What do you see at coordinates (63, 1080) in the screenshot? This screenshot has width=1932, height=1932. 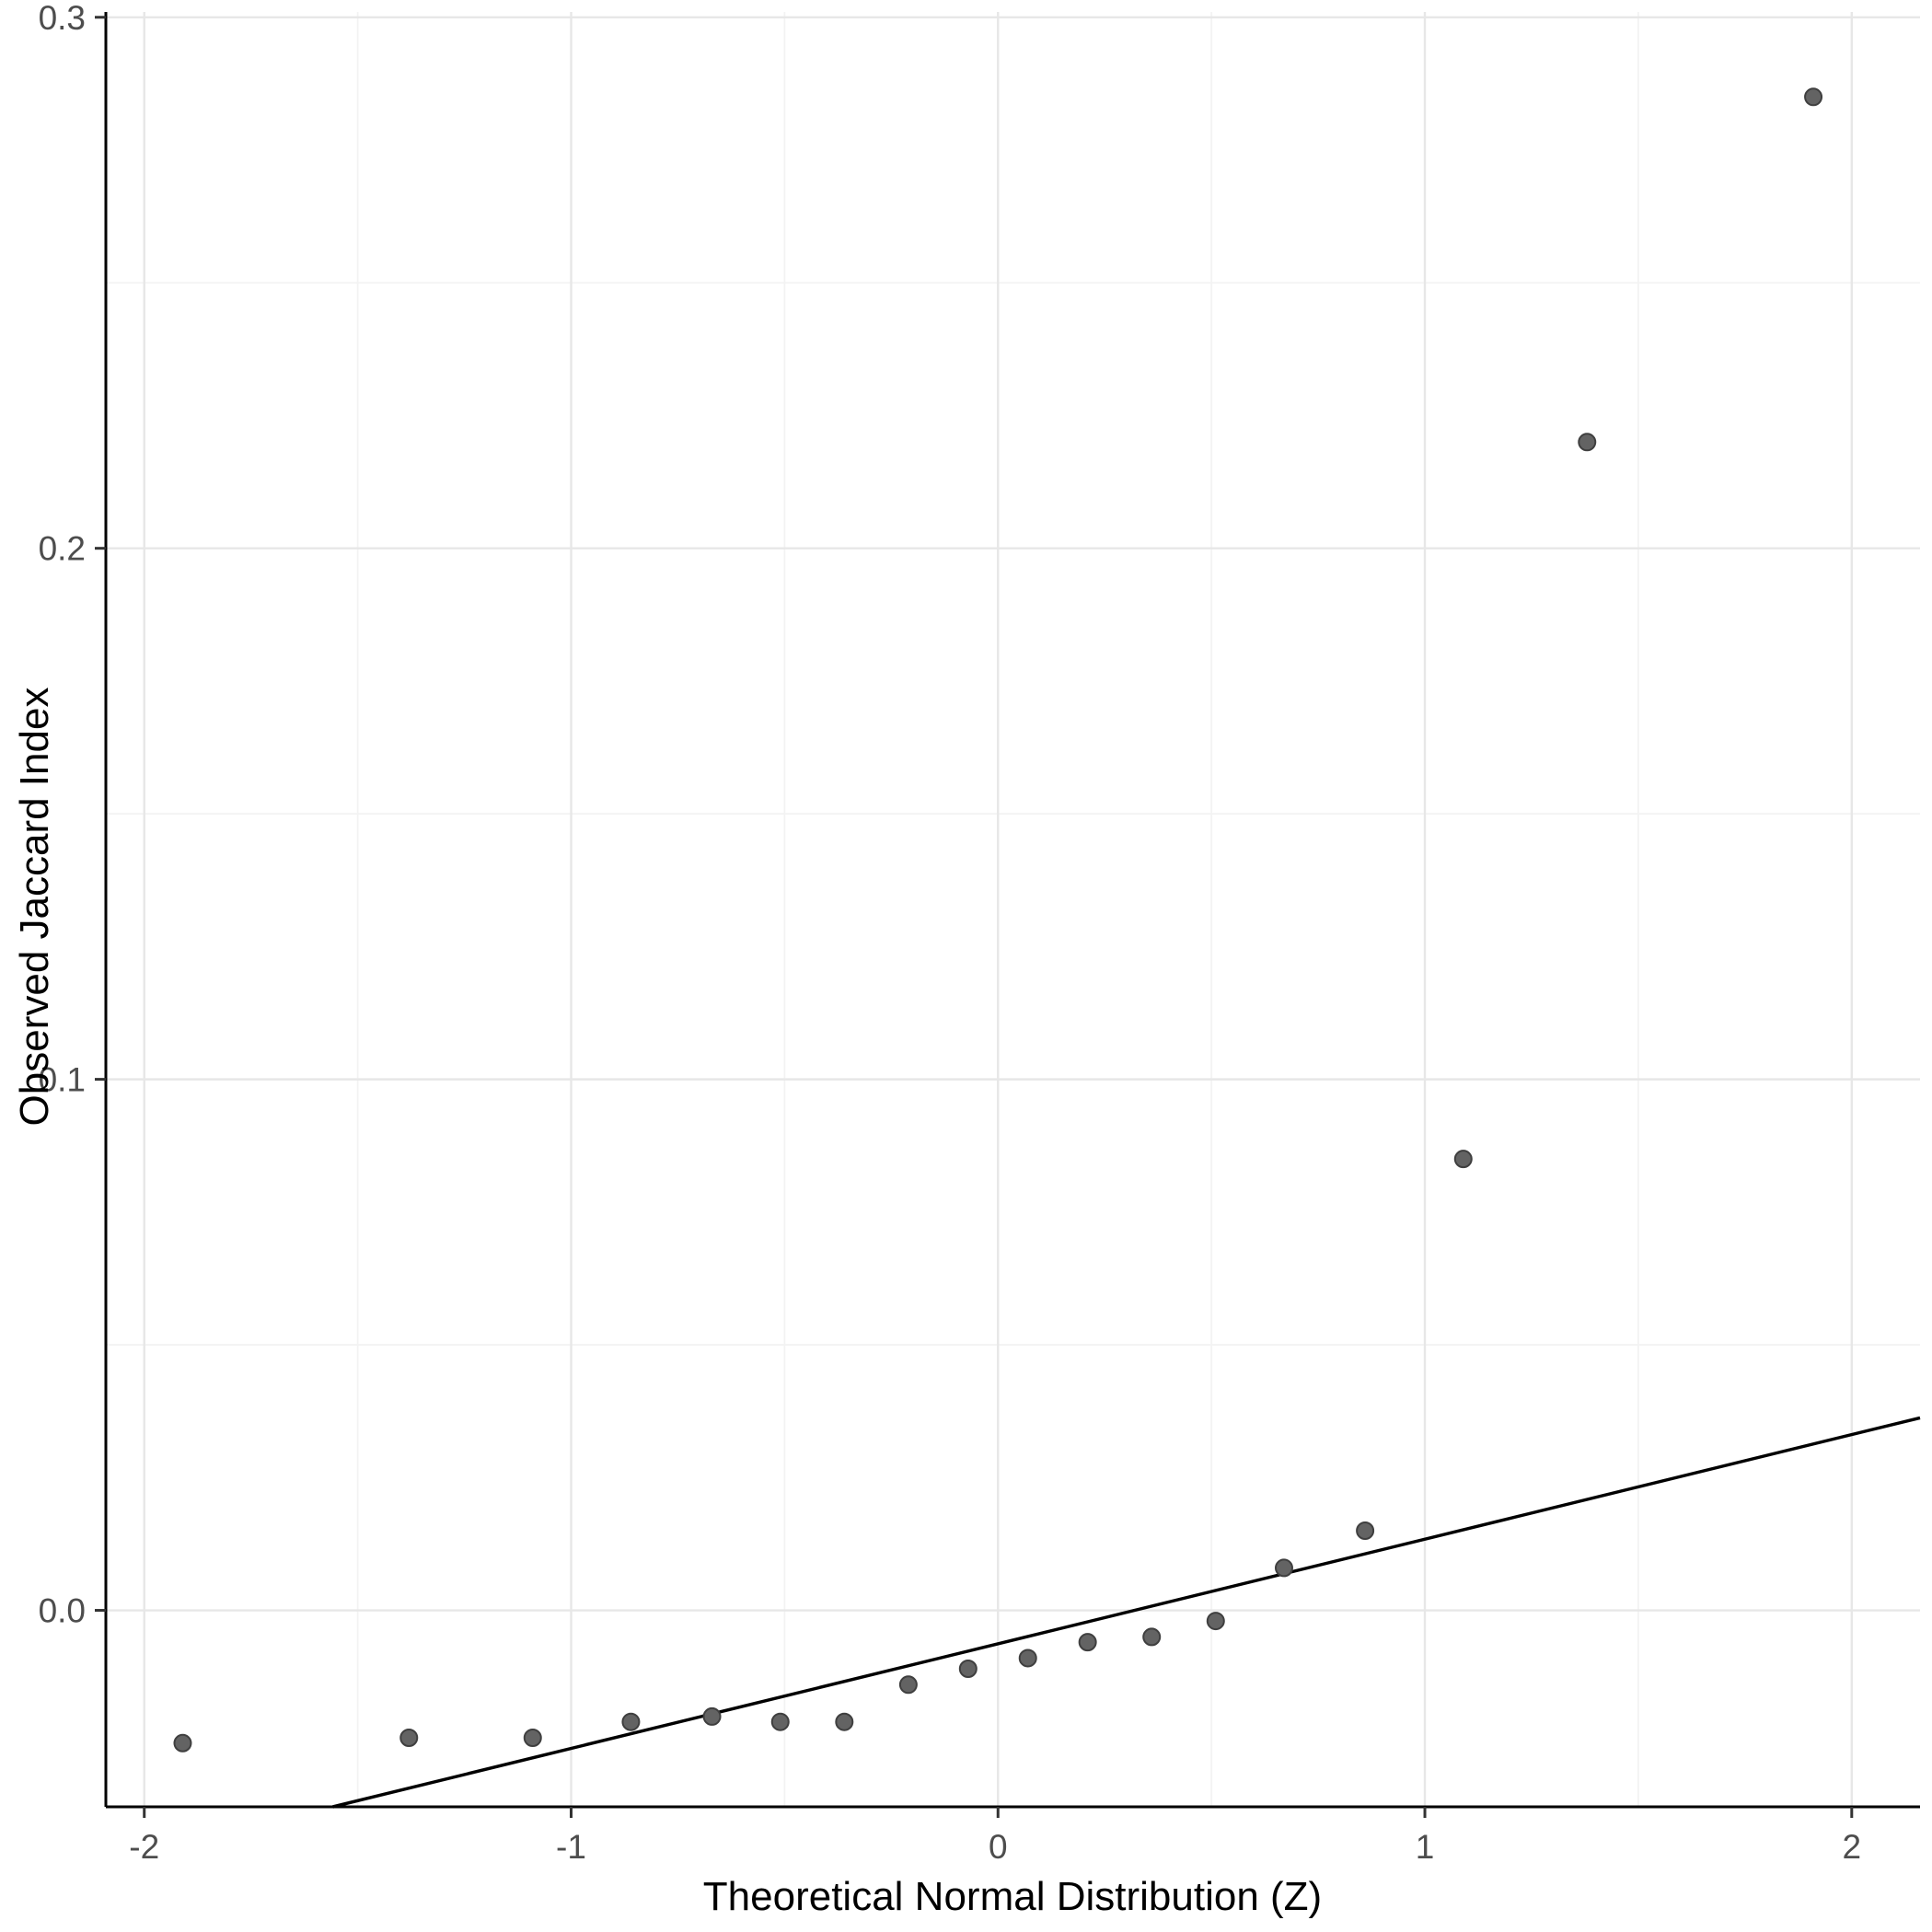 I see `y-tick-label: 0.1` at bounding box center [63, 1080].